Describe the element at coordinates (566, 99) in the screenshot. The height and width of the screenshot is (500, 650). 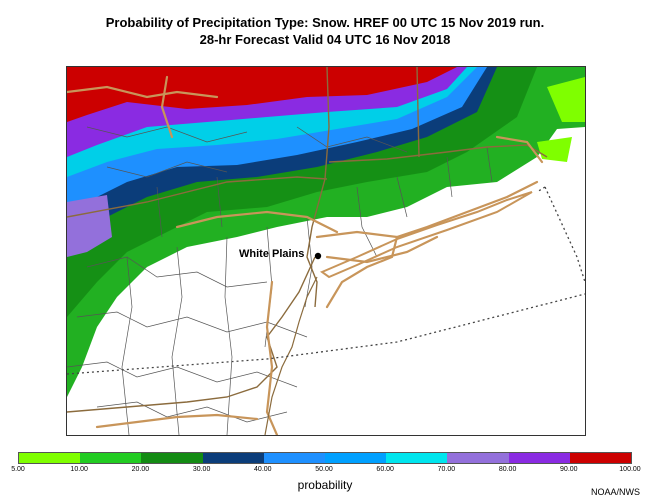
I see `light-green-patch` at that location.